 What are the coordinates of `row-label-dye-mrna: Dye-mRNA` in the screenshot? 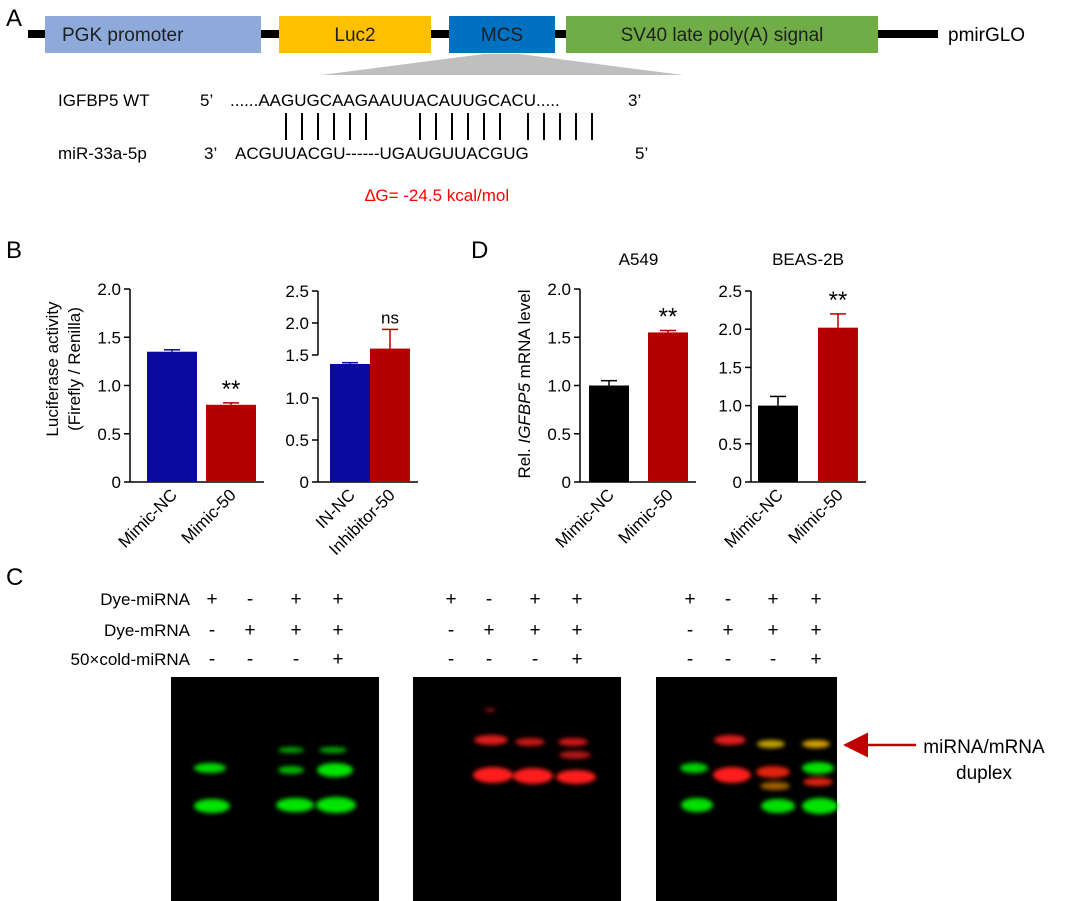 It's located at (147, 630).